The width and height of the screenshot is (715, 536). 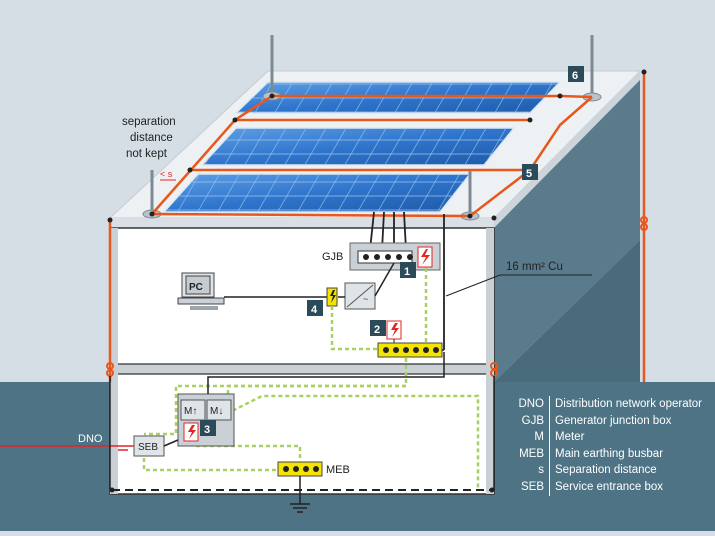 What do you see at coordinates (332, 297) in the screenshot?
I see `data-surge-protector` at bounding box center [332, 297].